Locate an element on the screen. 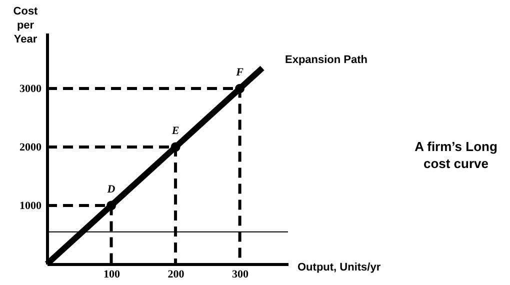  x-tick-label: 200 is located at coordinates (176, 274).